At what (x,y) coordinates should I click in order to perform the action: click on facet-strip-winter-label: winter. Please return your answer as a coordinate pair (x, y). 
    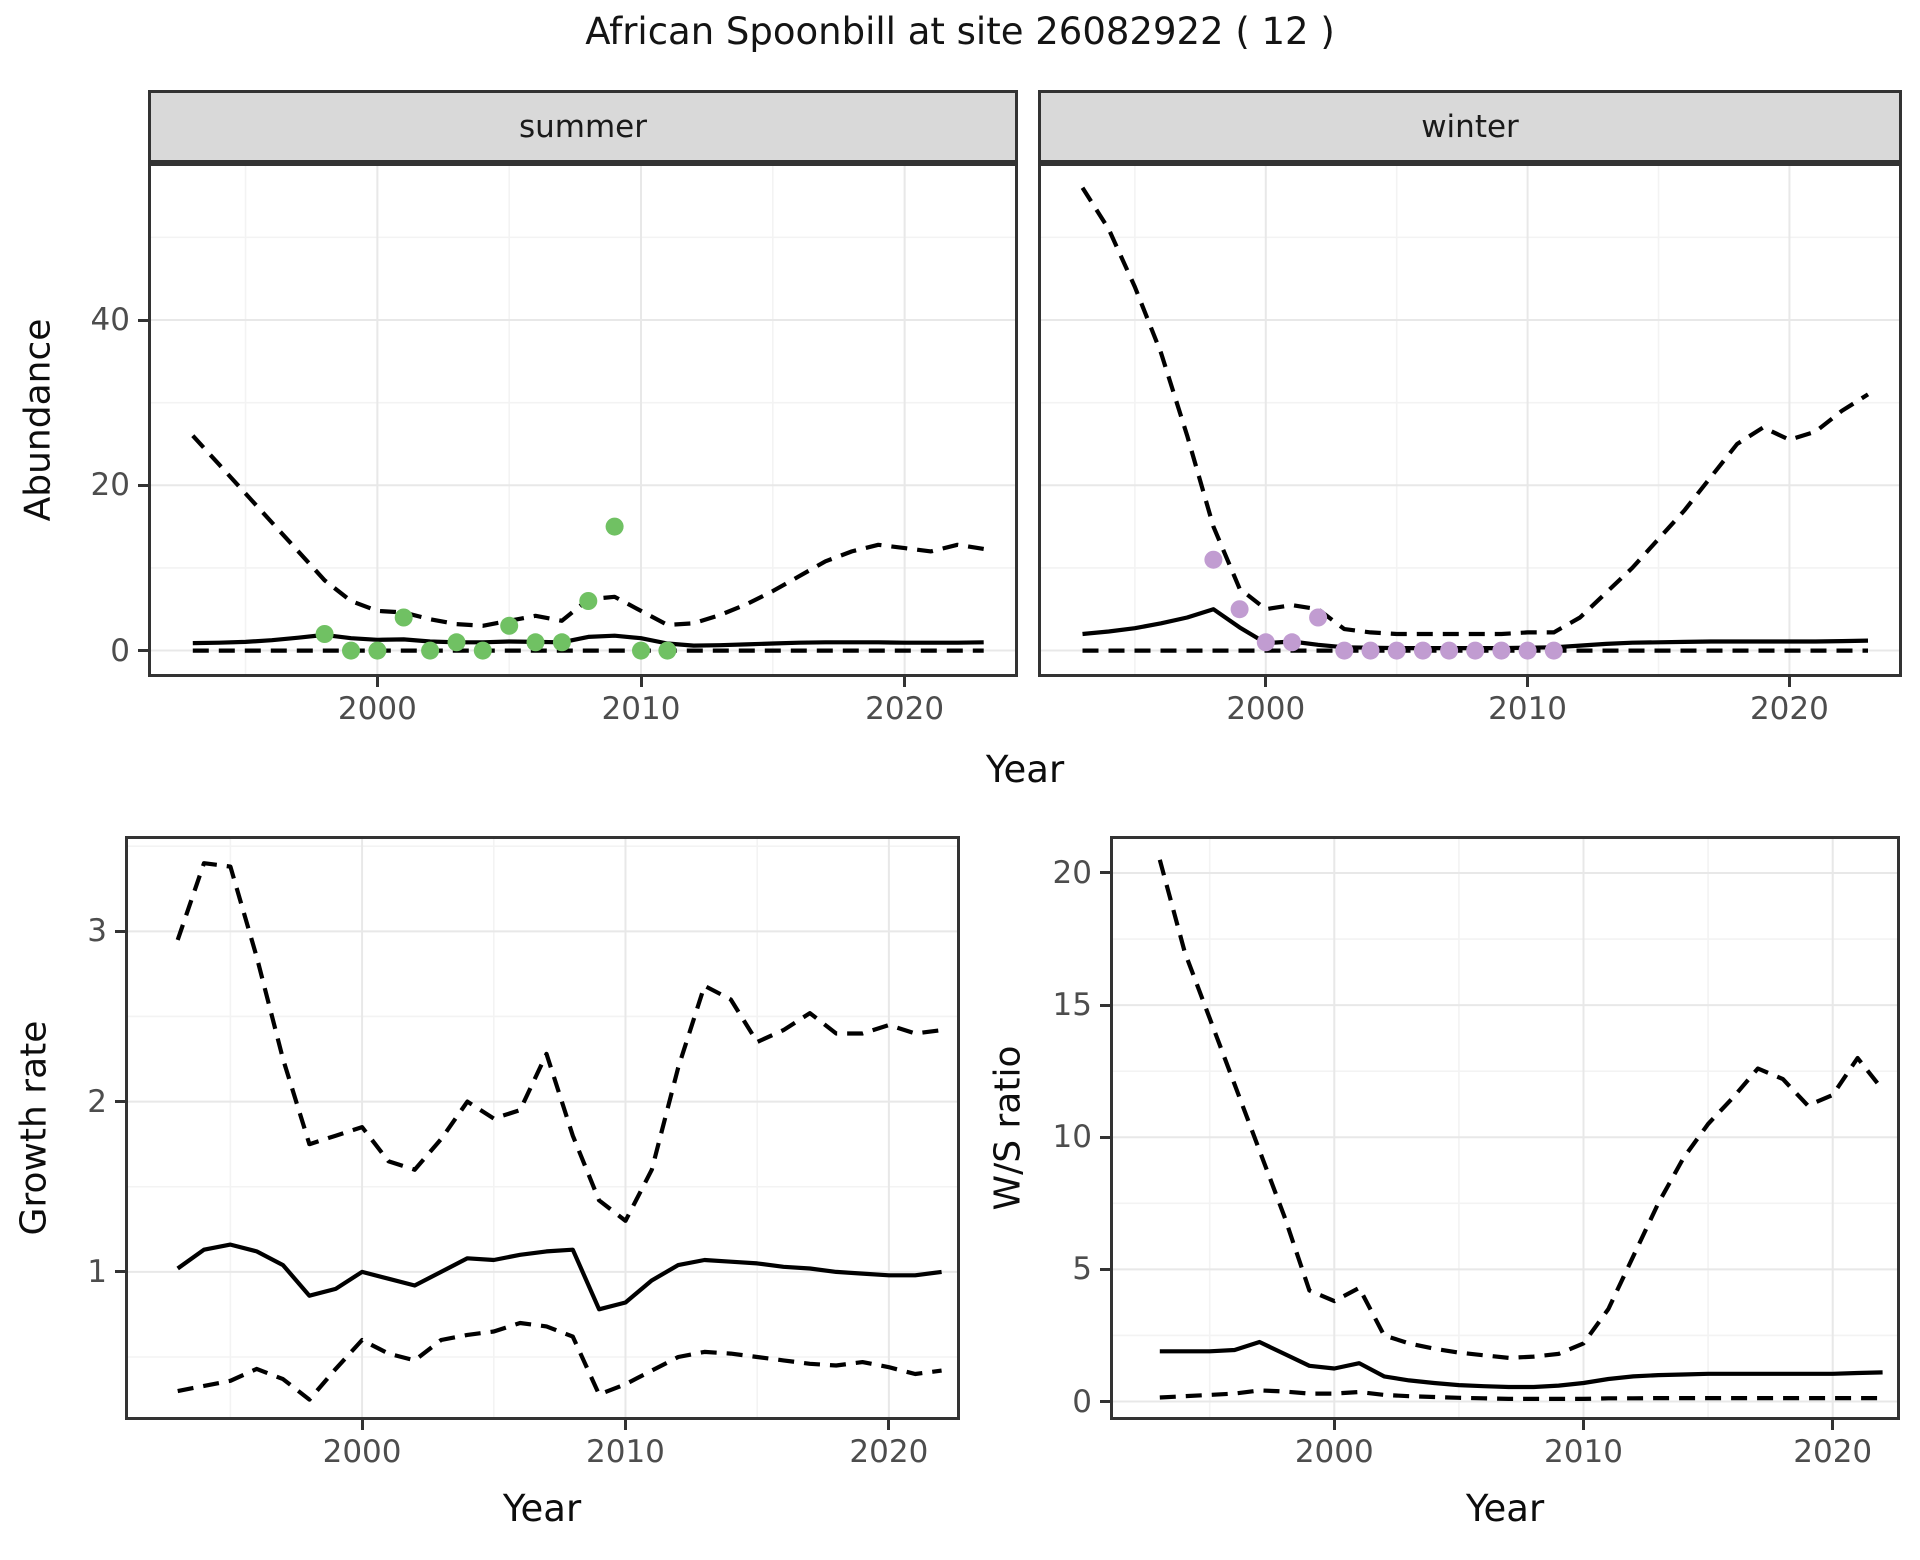
    Looking at the image, I should click on (1470, 126).